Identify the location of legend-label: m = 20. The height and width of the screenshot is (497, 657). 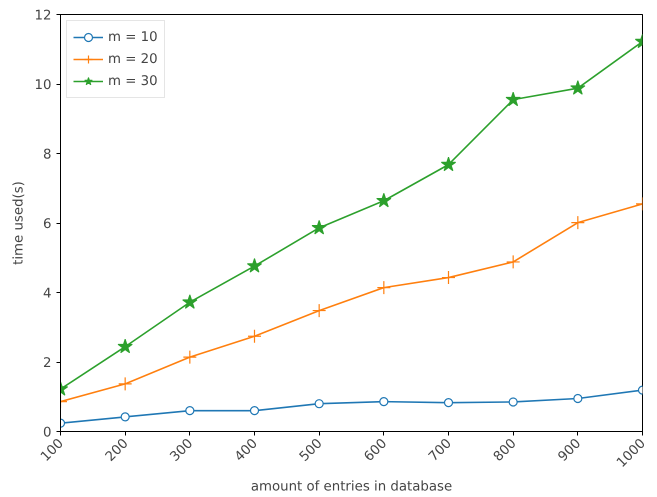
(133, 59).